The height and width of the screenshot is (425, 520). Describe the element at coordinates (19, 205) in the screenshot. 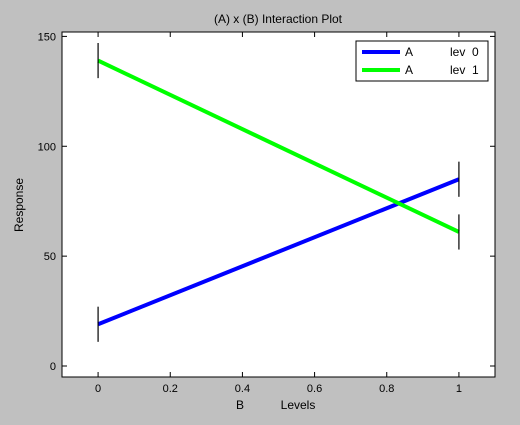

I see `y-axis-label: Response` at that location.